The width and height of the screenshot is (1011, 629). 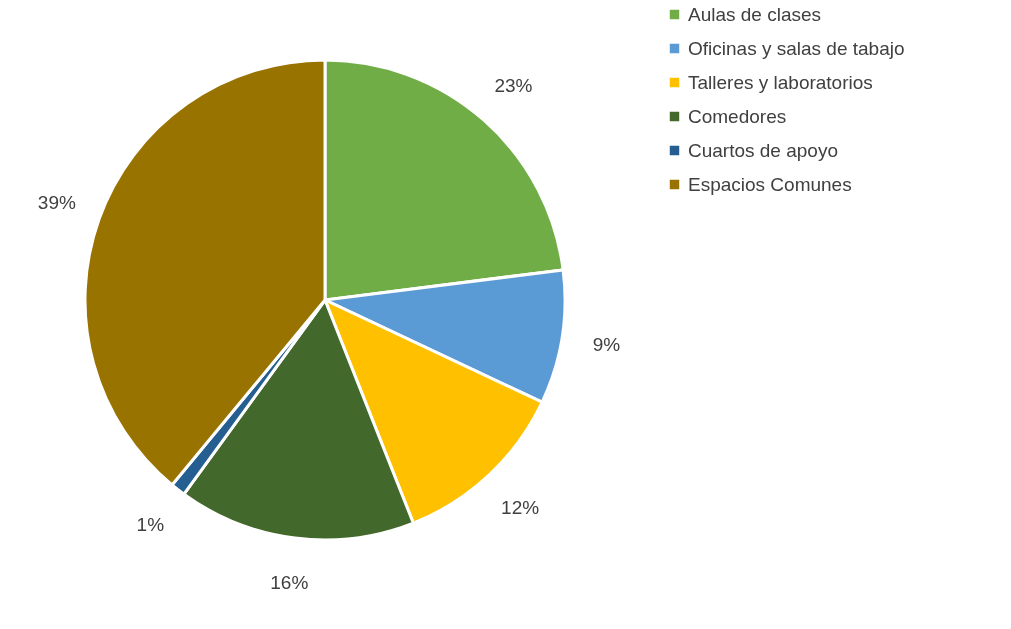 I want to click on data-label: 23%, so click(x=513, y=86).